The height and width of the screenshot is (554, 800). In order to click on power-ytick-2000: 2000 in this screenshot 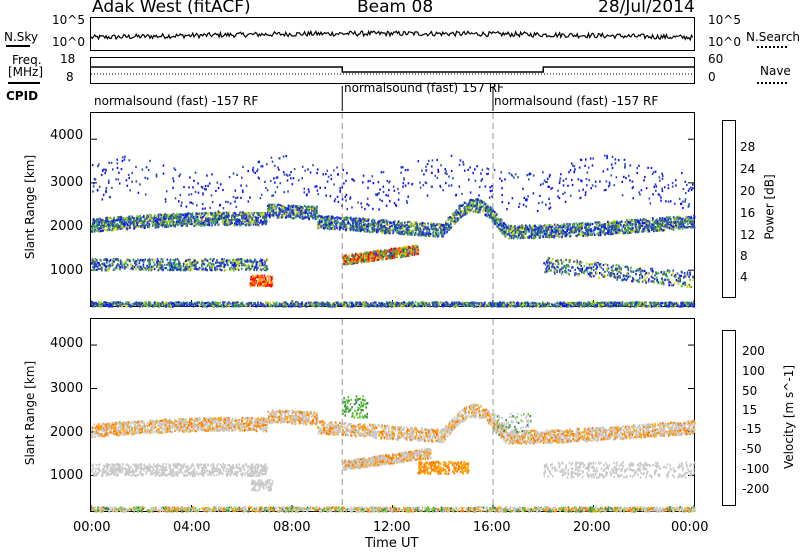, I will do `click(67, 226)`.